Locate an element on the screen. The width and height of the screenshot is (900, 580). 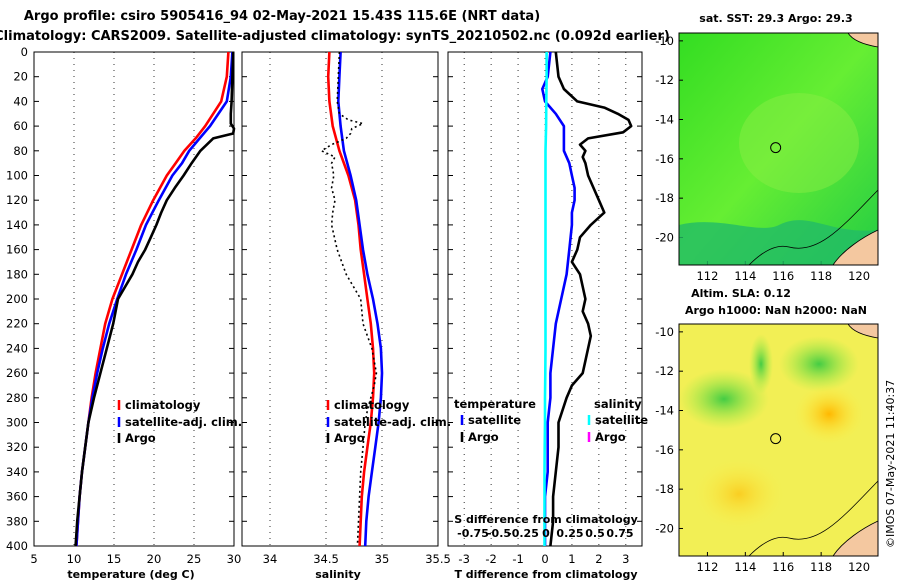
sst-map-axes: -10 -12 -14 -16 -18 -20 112 114 116 118 120 is located at coordinates (762, 158).